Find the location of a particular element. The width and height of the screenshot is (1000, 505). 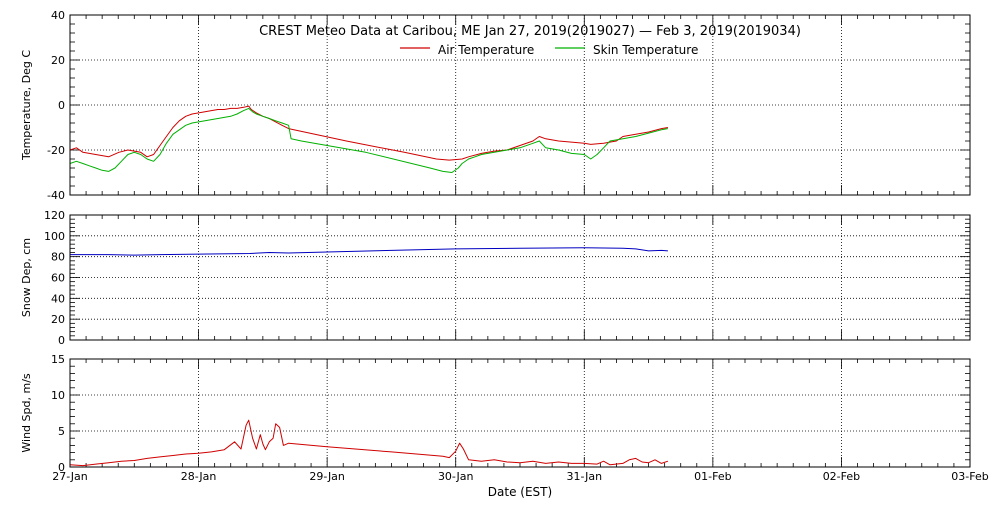

y-tick-label: 100 is located at coordinates (54, 236).